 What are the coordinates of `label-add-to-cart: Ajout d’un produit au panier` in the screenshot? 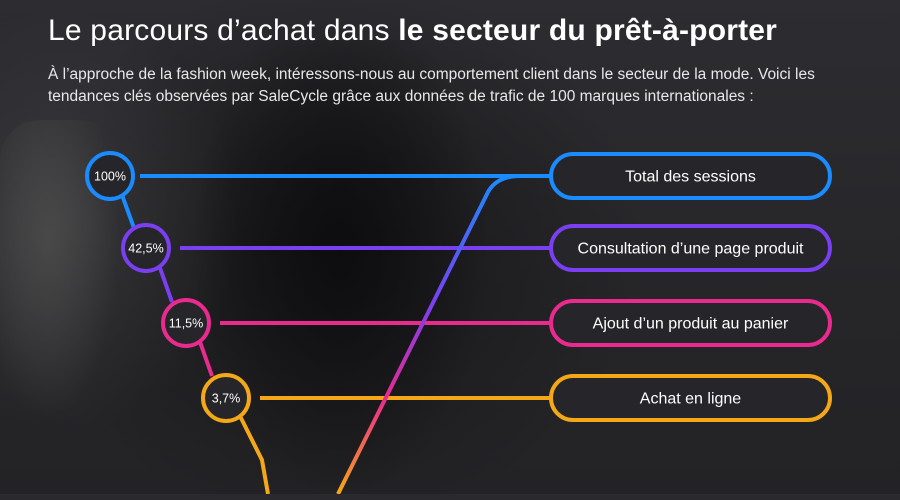 It's located at (691, 324).